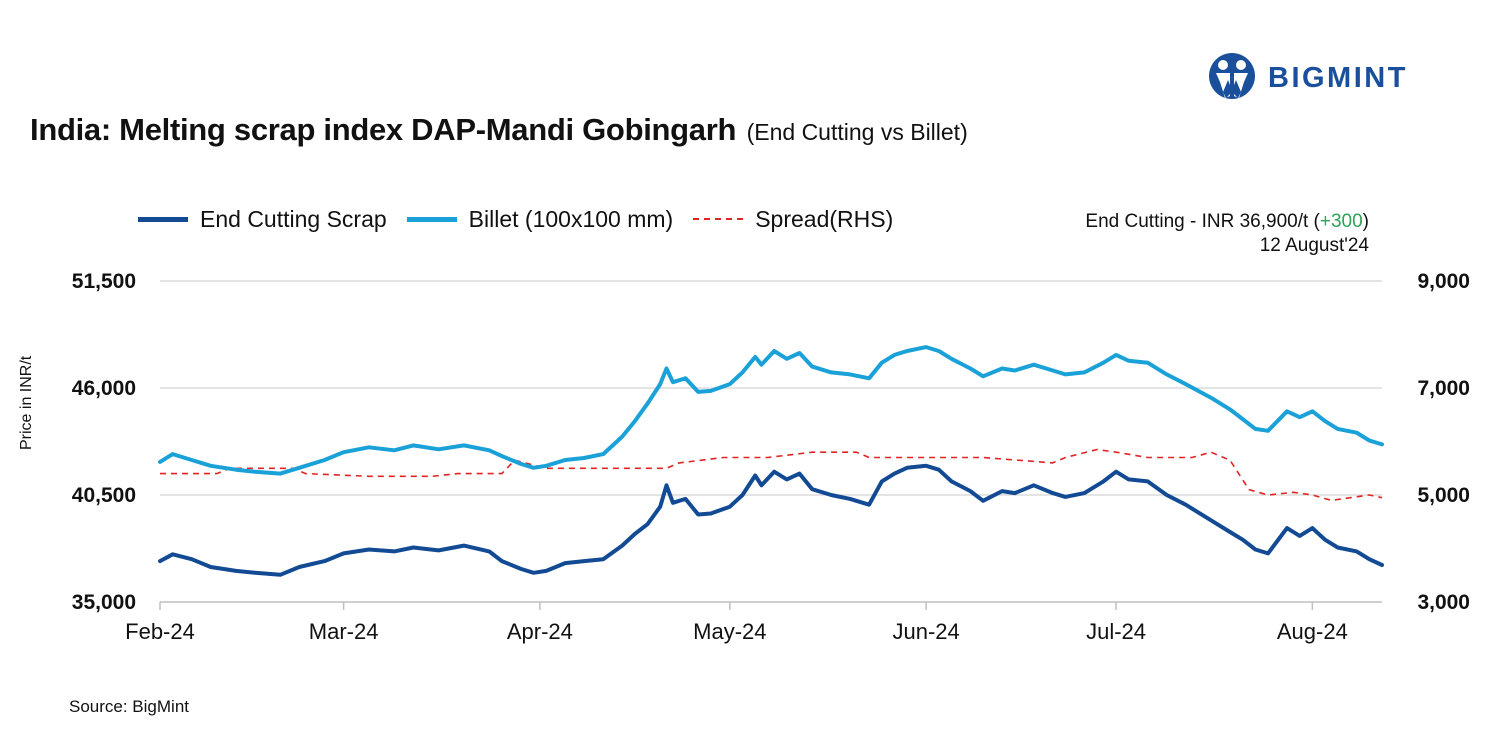 This screenshot has height=750, width=1501. I want to click on legend-label-end-cutting: End Cutting Scrap, so click(293, 218).